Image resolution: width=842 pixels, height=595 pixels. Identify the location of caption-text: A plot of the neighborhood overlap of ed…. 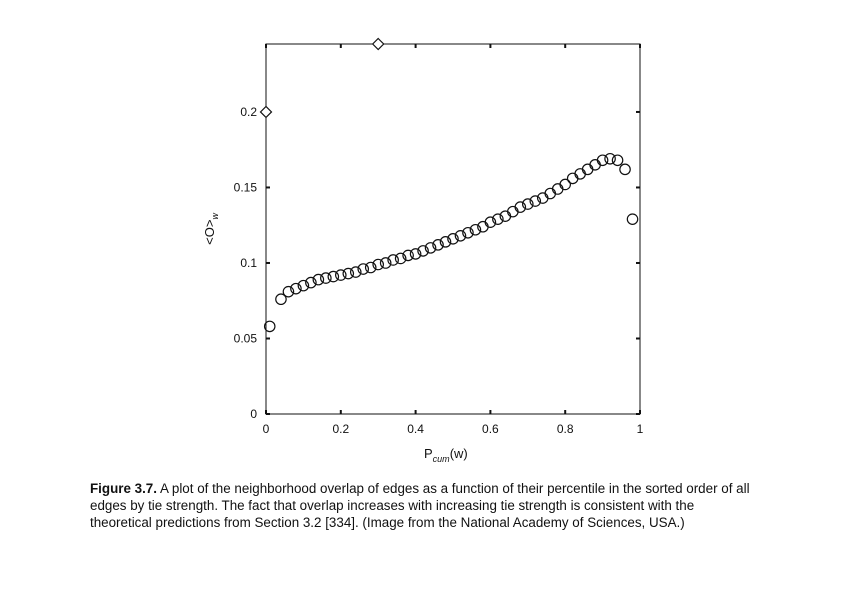
(420, 505).